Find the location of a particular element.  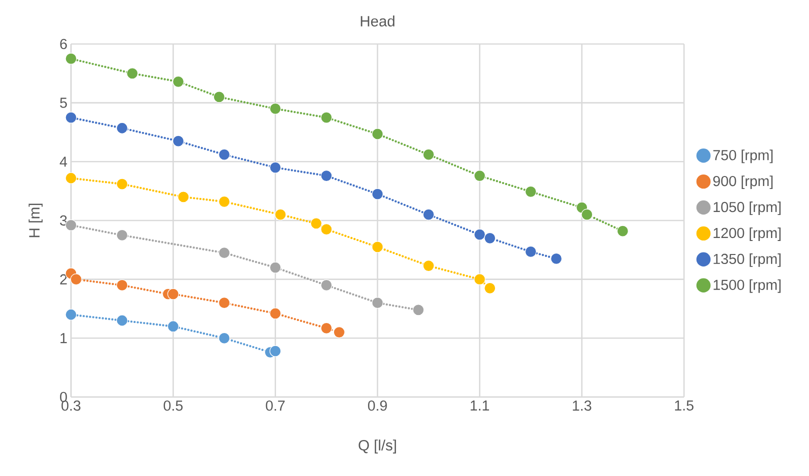

y-tick-label: 2 is located at coordinates (63, 279).